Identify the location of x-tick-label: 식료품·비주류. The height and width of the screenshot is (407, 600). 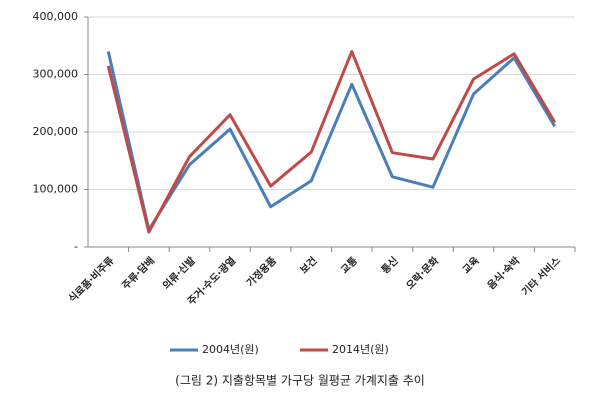
(91, 279).